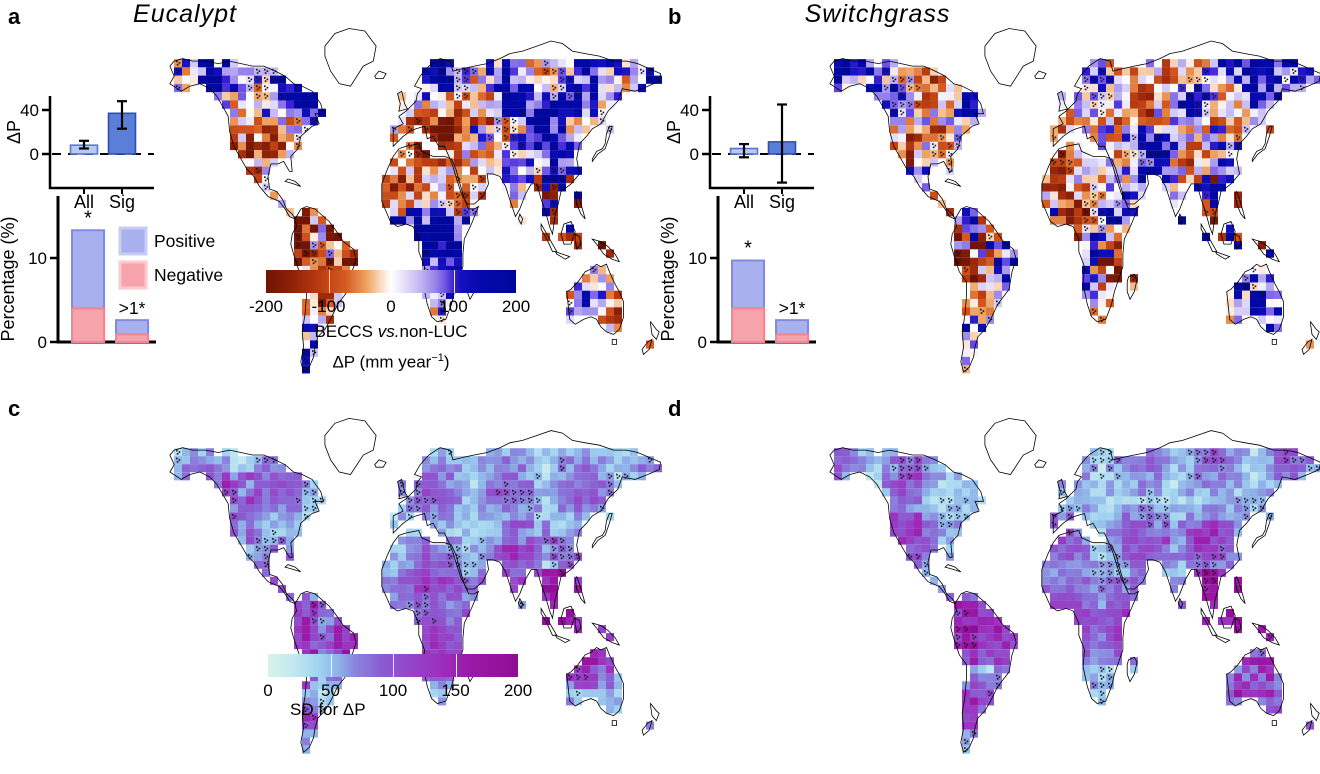 Image resolution: width=1320 pixels, height=774 pixels. What do you see at coordinates (455, 690) in the screenshot?
I see `colorbar-tick-label: 150` at bounding box center [455, 690].